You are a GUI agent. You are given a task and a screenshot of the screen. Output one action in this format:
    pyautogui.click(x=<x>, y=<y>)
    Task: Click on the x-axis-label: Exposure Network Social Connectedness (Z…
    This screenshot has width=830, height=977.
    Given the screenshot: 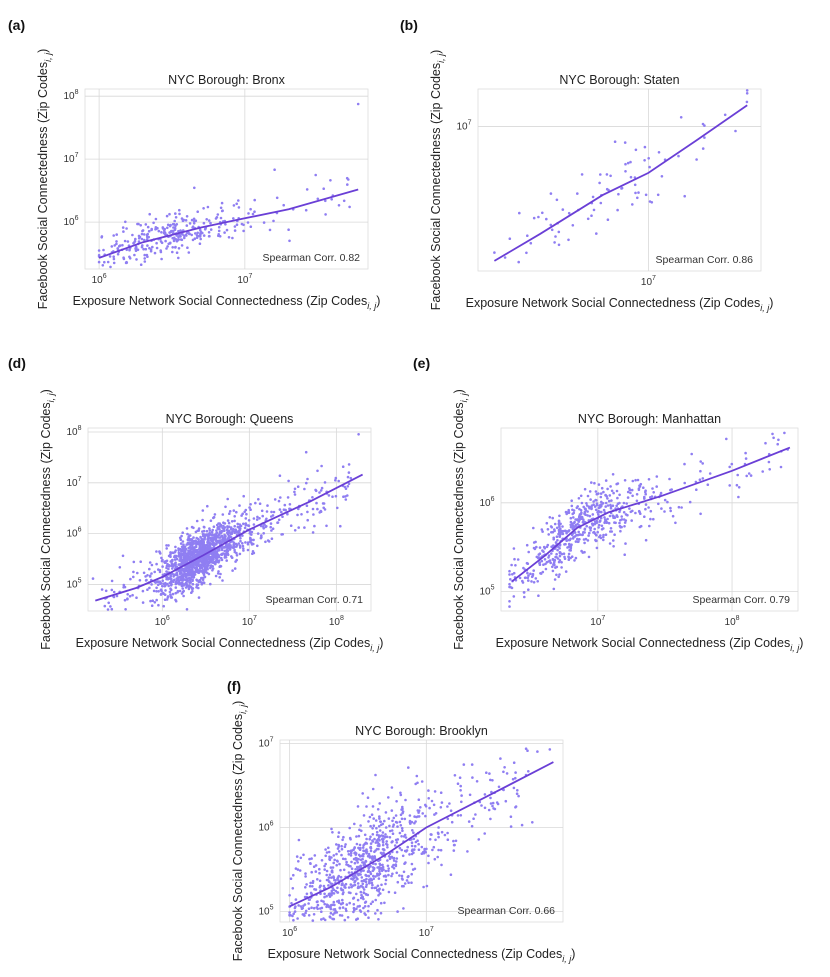 What is the action you would take?
    pyautogui.click(x=227, y=302)
    